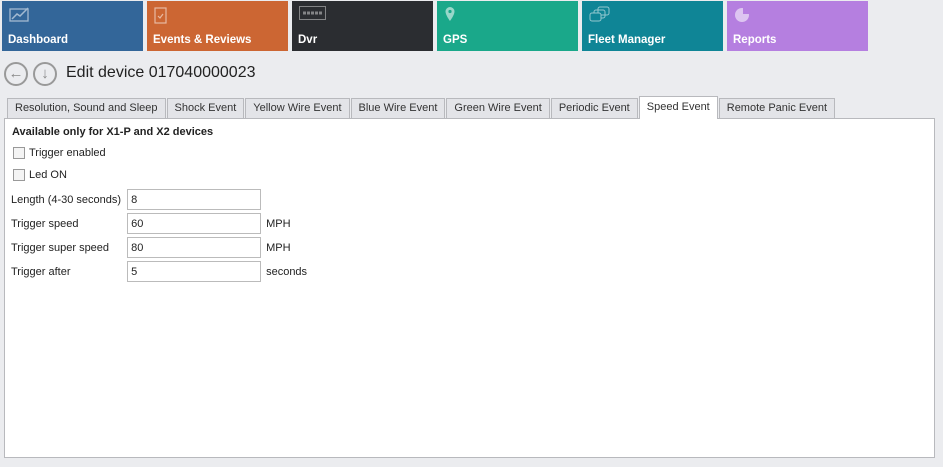 The height and width of the screenshot is (467, 943). I want to click on tab-yellow-wire-event: Yellow Wire Event, so click(297, 108).